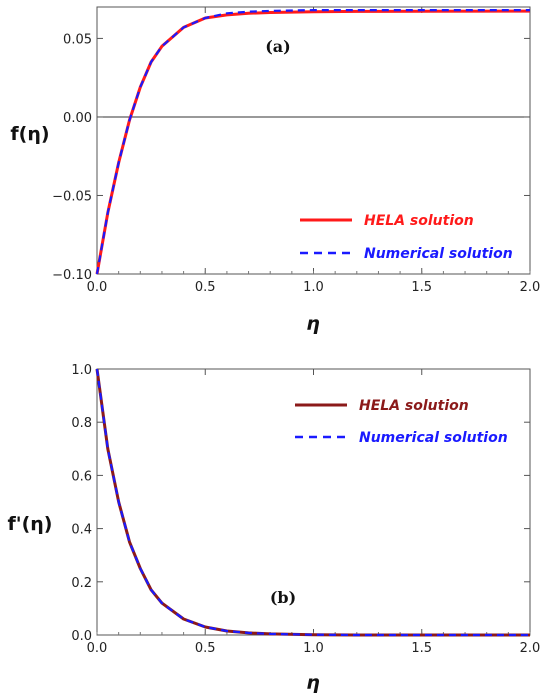 This screenshot has width=550, height=695. What do you see at coordinates (81, 636) in the screenshot?
I see `y-tick-label: 0.0` at bounding box center [81, 636].